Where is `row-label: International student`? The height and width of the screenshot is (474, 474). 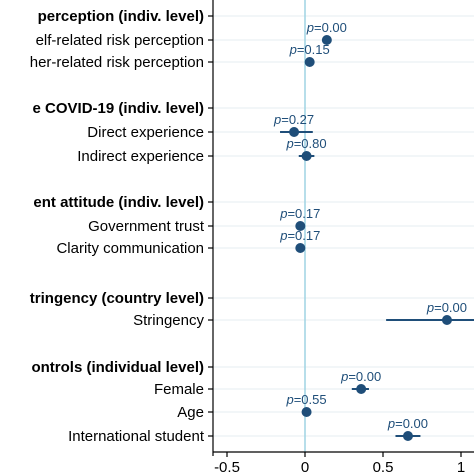 row-label: International student is located at coordinates (136, 436).